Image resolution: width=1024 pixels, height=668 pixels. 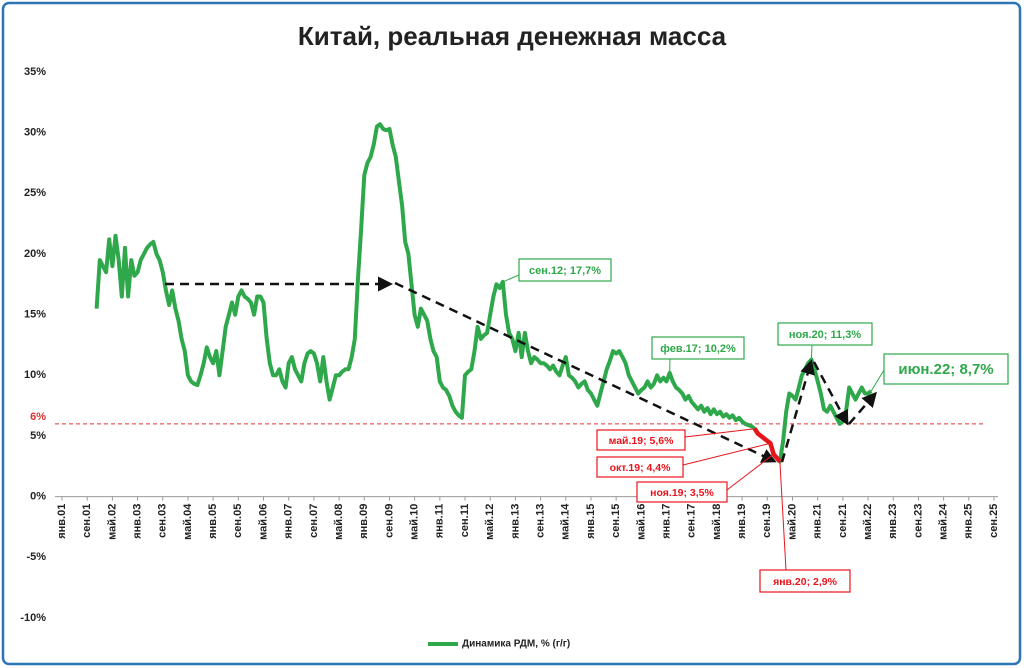 I want to click on y-tick-label: 0%, so click(x=38, y=497).